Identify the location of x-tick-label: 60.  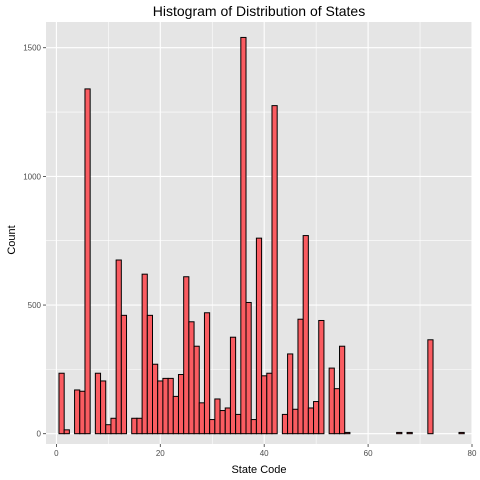
(368, 453).